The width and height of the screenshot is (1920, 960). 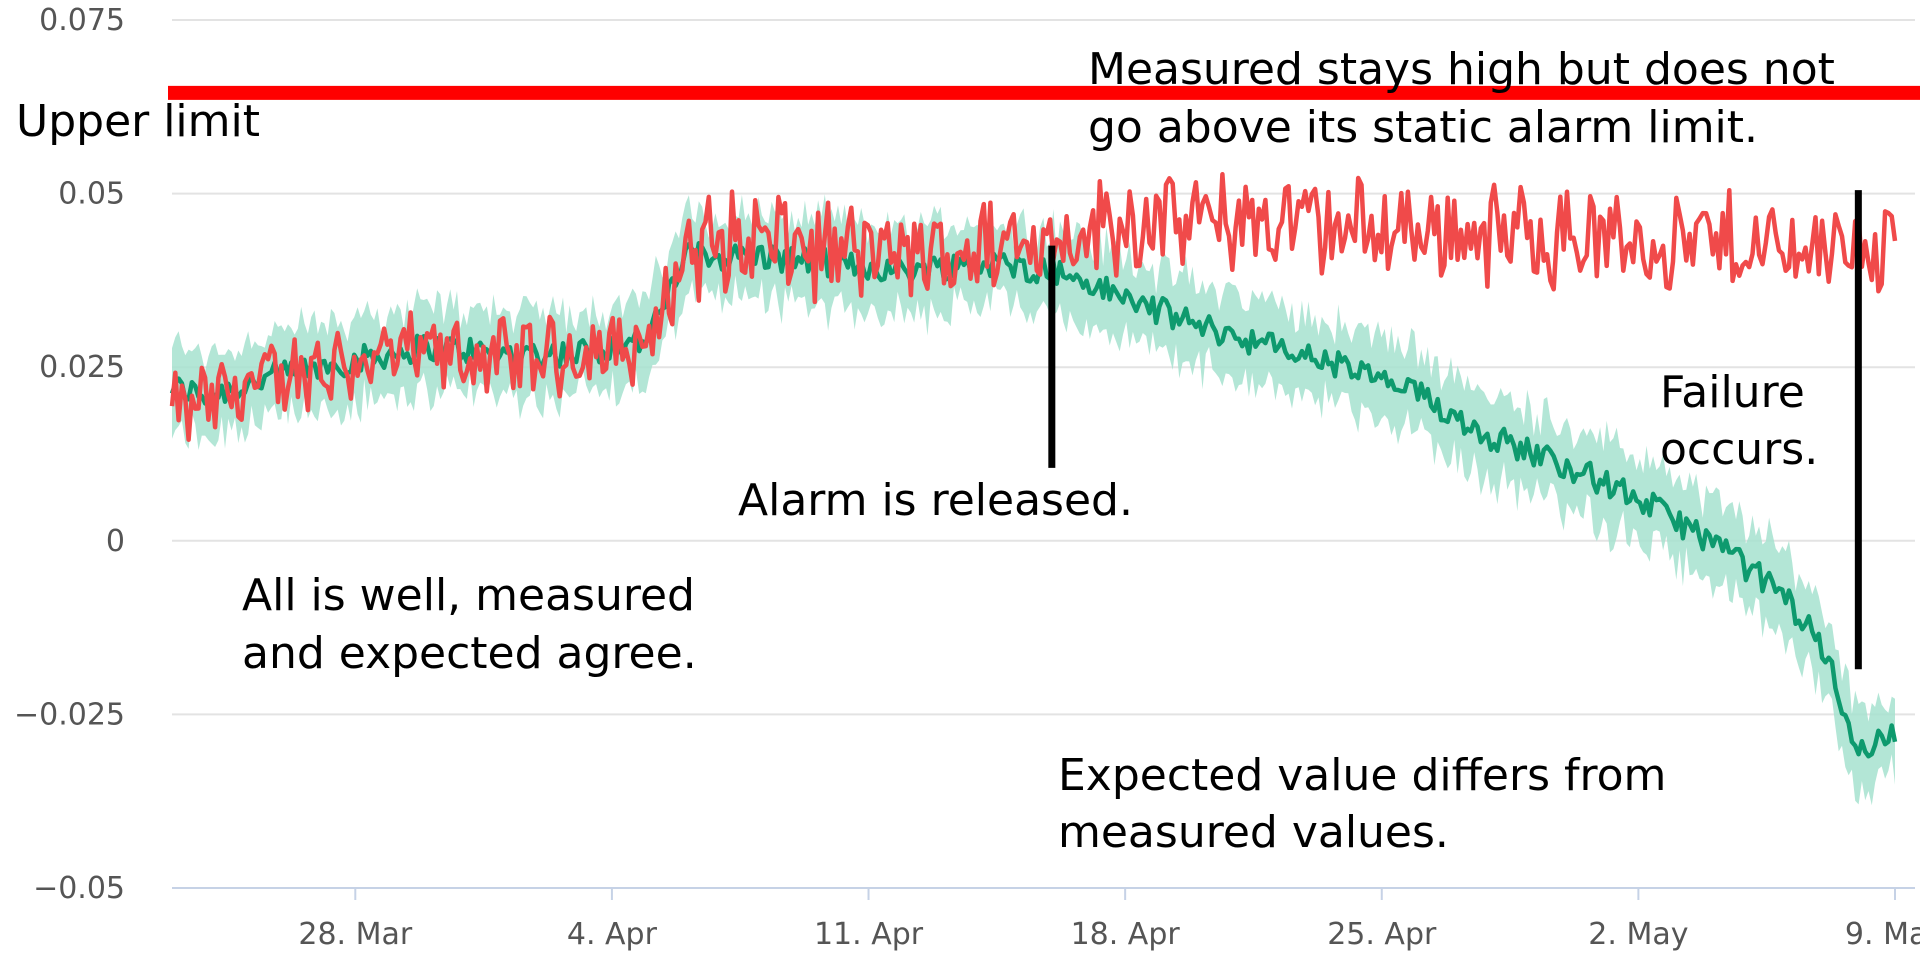 I want to click on x-tick-label: 9. May, so click(x=1882, y=934).